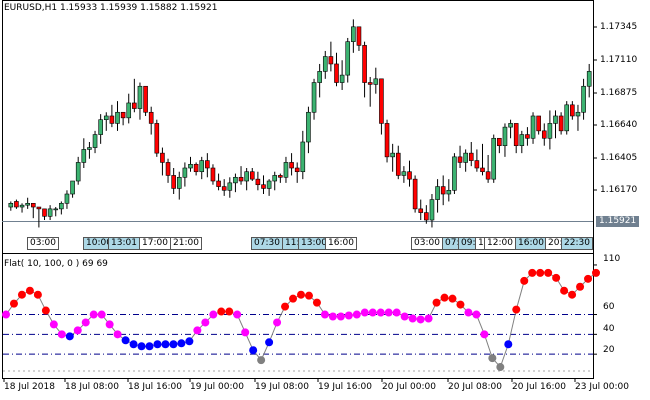  What do you see at coordinates (99, 243) in the screenshot?
I see `session-tag: 10:00` at bounding box center [99, 243].